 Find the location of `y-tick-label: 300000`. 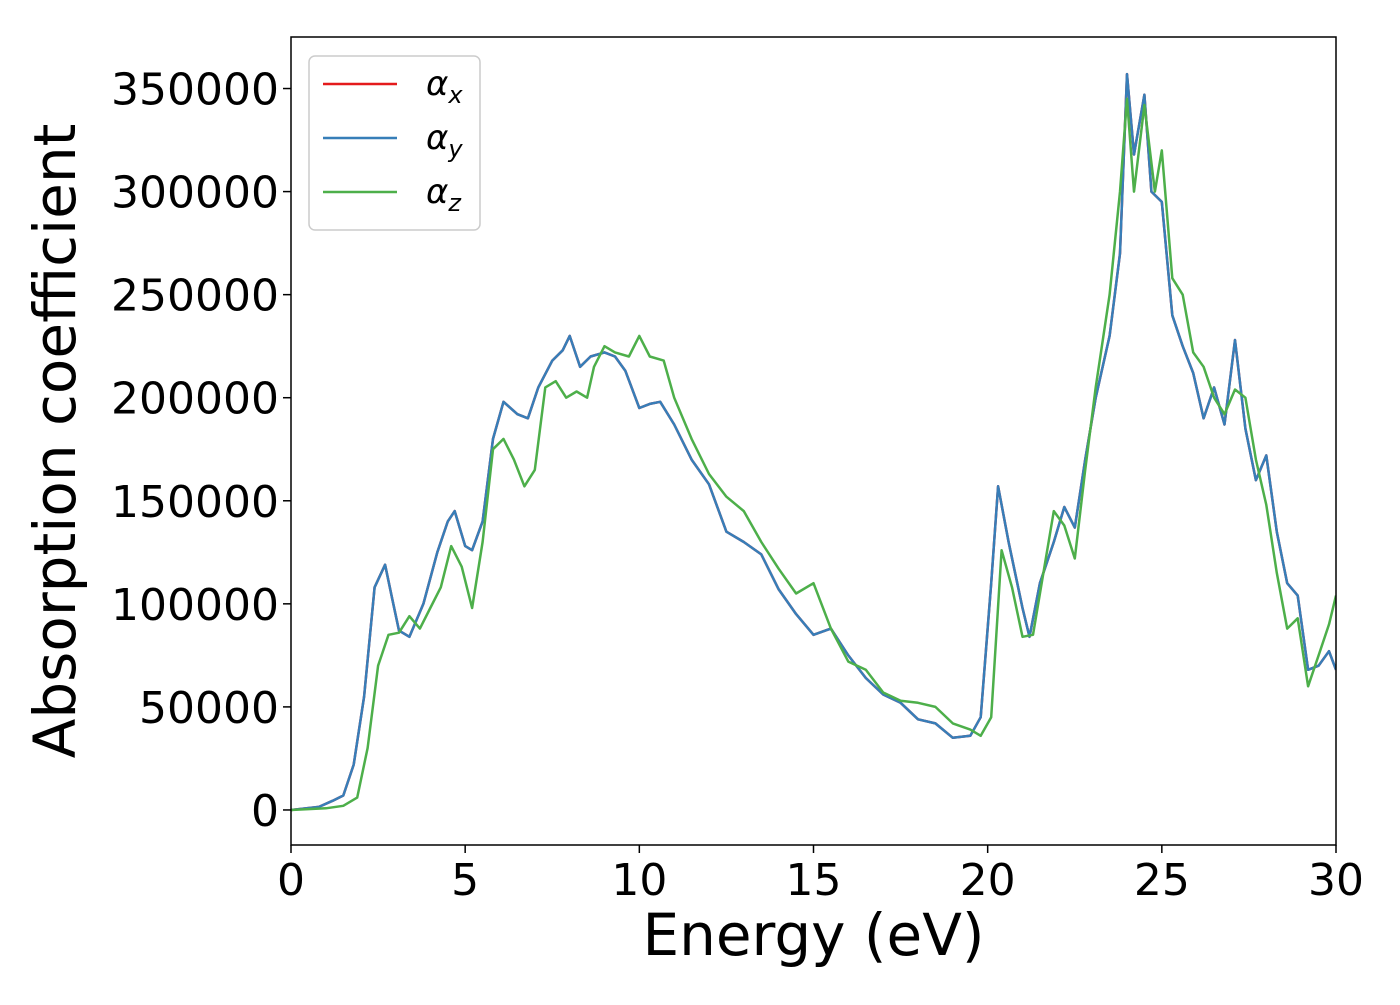

y-tick-label: 300000 is located at coordinates (195, 193).